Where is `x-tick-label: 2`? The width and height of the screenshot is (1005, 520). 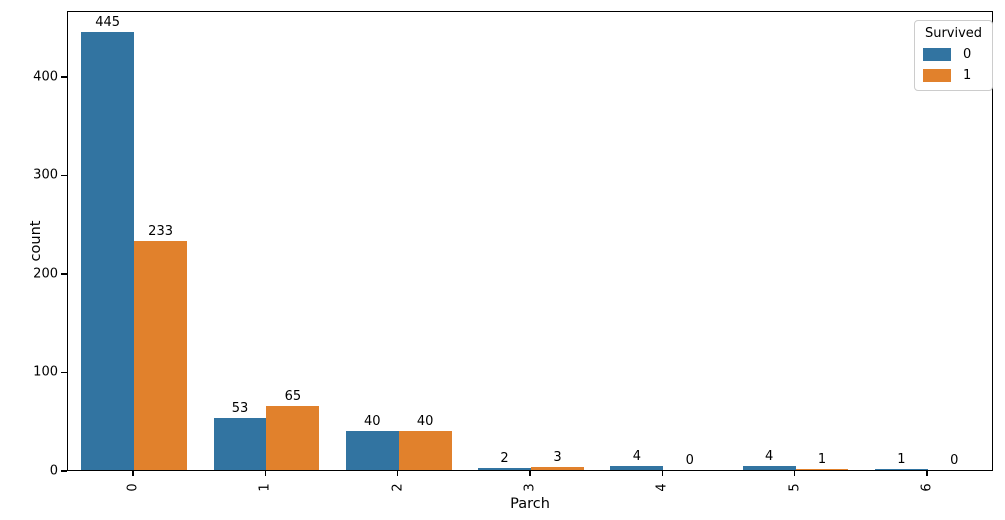
x-tick-label: 2 is located at coordinates (398, 487).